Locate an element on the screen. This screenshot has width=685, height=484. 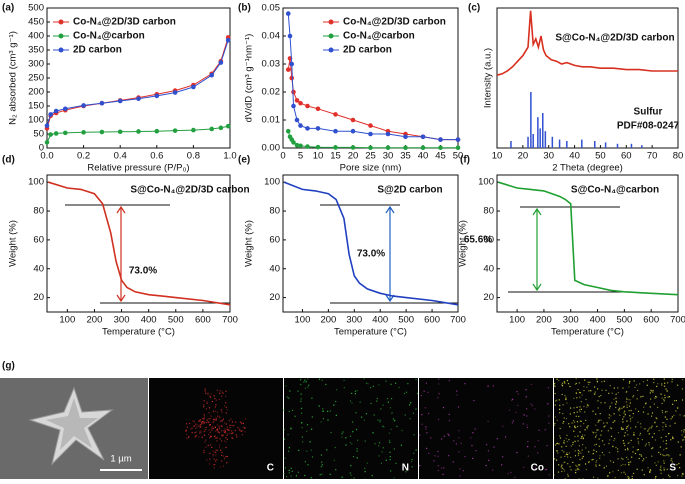
x-tick-label: 25 is located at coordinates (370, 156).